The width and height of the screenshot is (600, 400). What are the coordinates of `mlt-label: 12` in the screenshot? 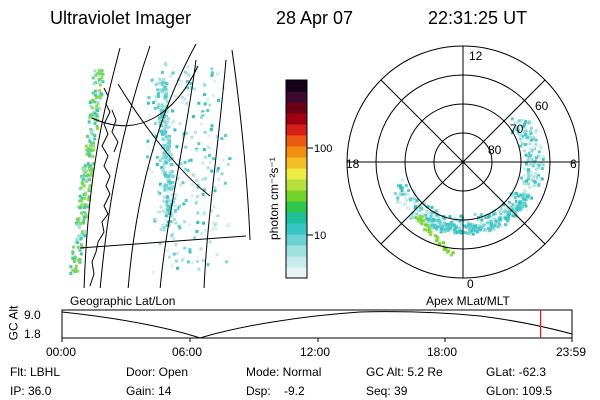 It's located at (476, 56).